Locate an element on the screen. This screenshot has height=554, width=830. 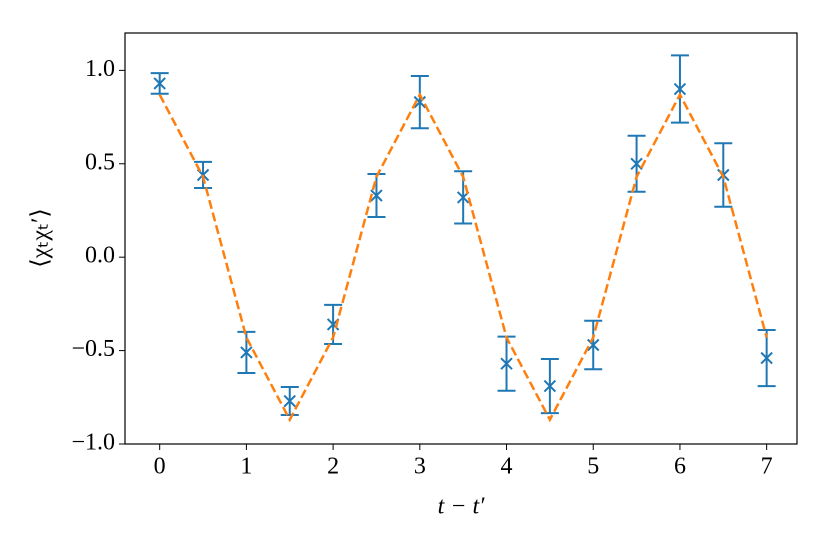
y-tick-label: 0.0 is located at coordinates (100, 256).